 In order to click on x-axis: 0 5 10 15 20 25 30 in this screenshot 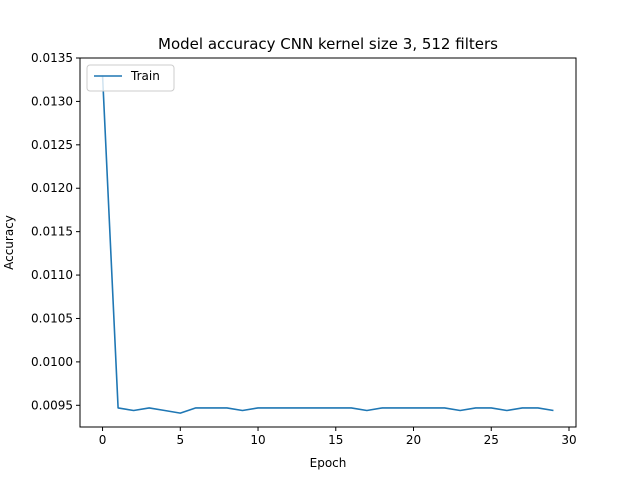, I will do `click(338, 437)`.